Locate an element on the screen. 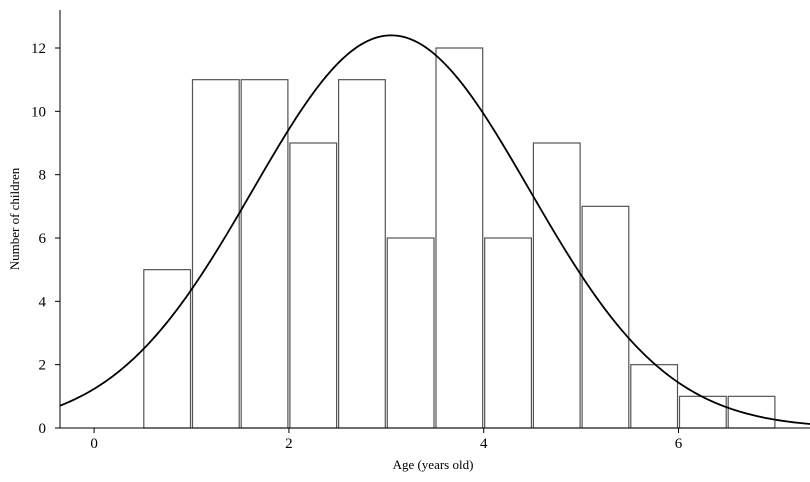  y-tick-label: 10 is located at coordinates (38, 112).